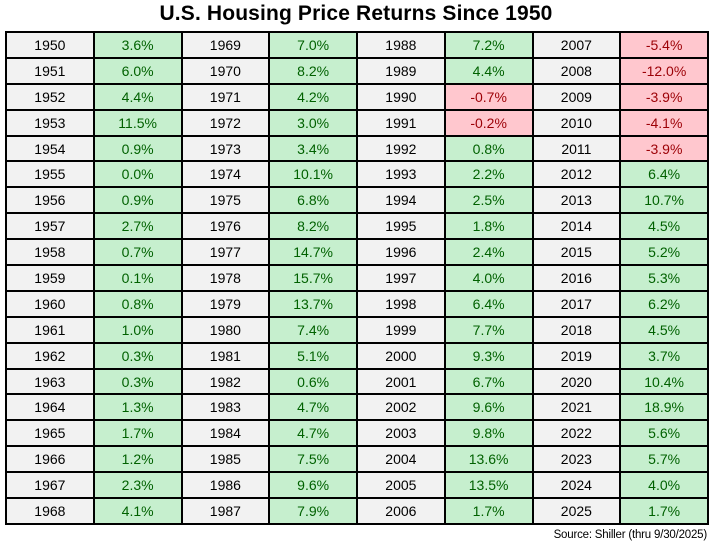 The width and height of the screenshot is (712, 547). Describe the element at coordinates (137, 329) in the screenshot. I see `return-cell-1961: 1.0%` at that location.